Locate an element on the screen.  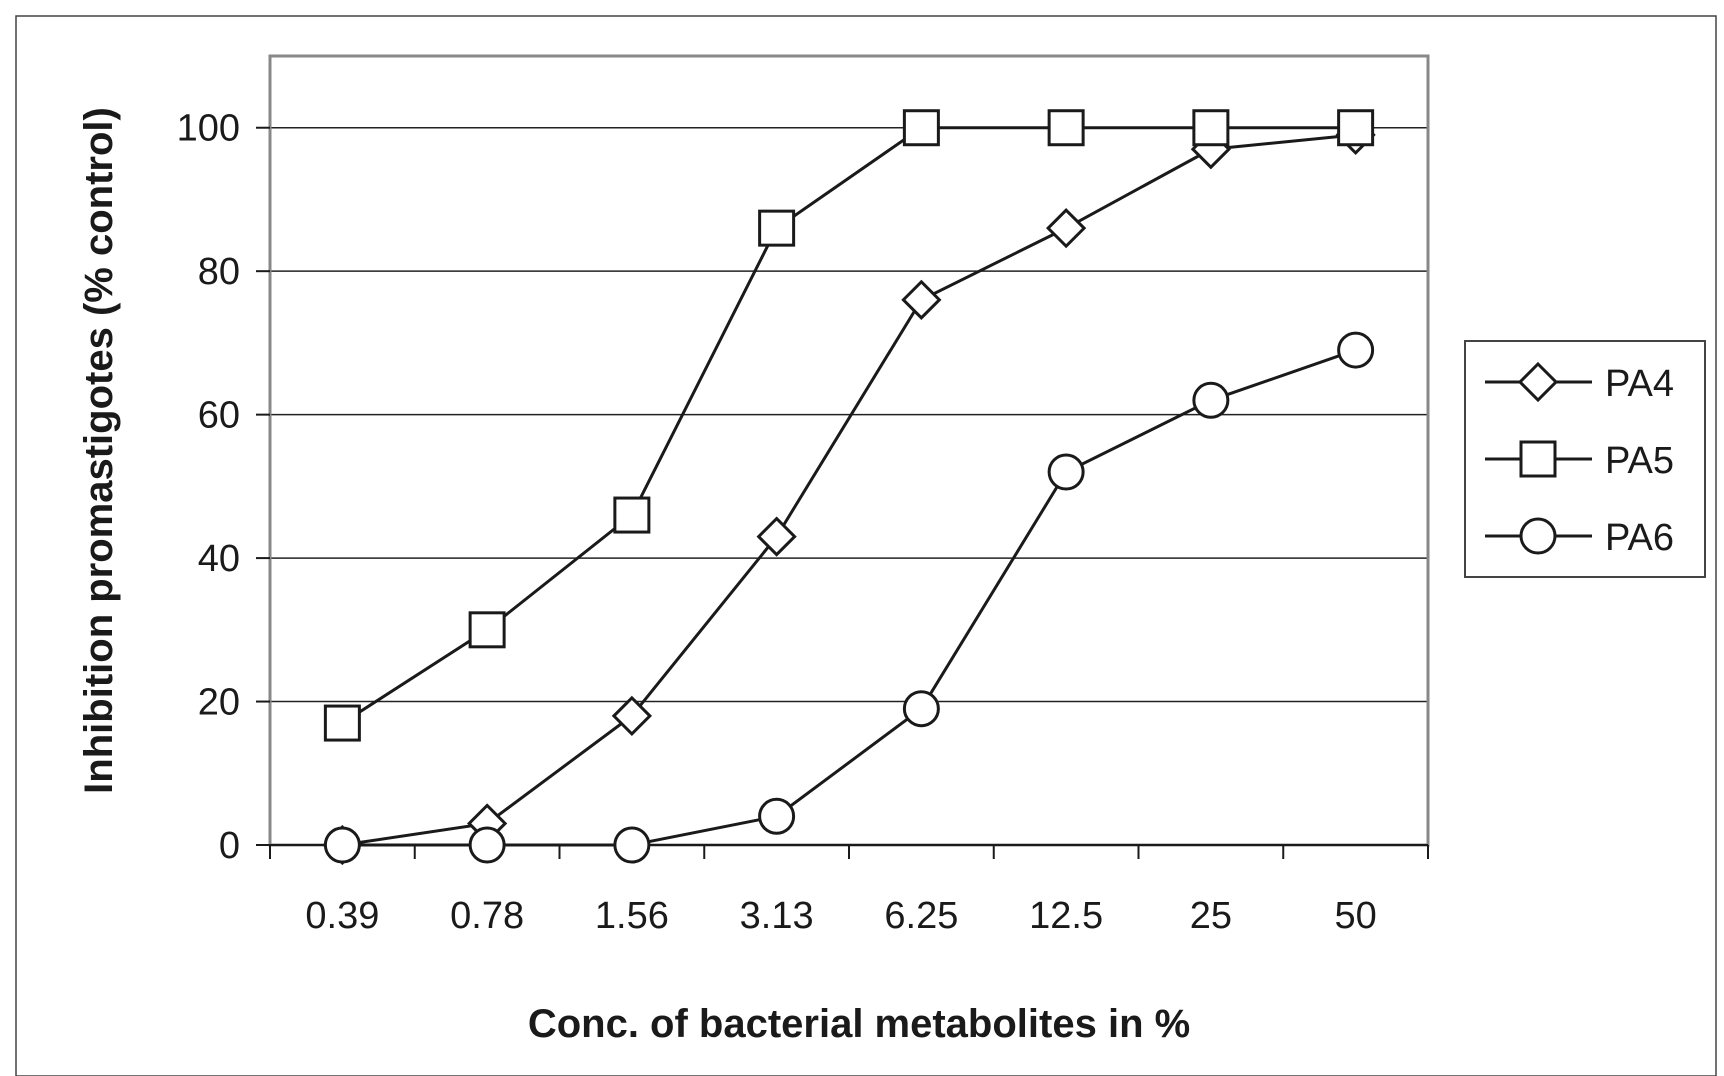
legend-marker-PA5 is located at coordinates (1538, 459).